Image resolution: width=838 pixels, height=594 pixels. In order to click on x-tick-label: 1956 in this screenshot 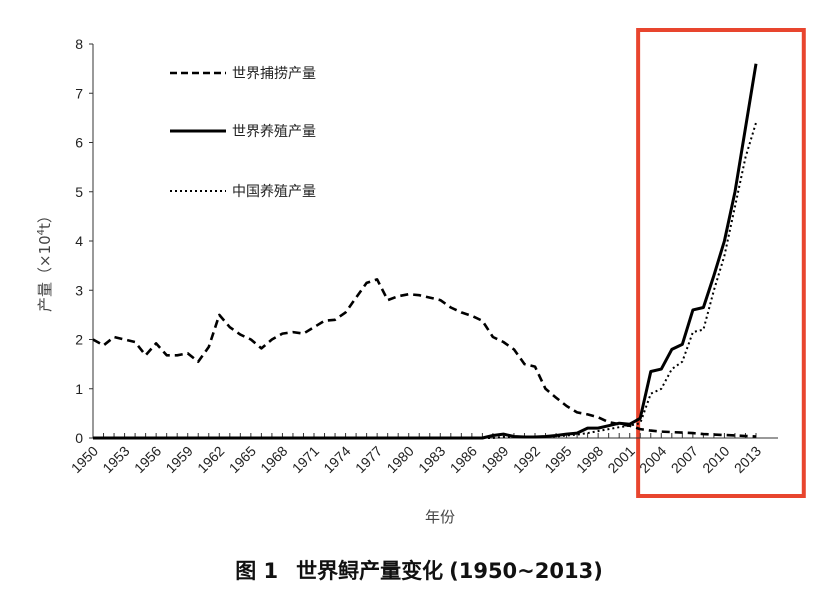, I will do `click(147, 459)`.